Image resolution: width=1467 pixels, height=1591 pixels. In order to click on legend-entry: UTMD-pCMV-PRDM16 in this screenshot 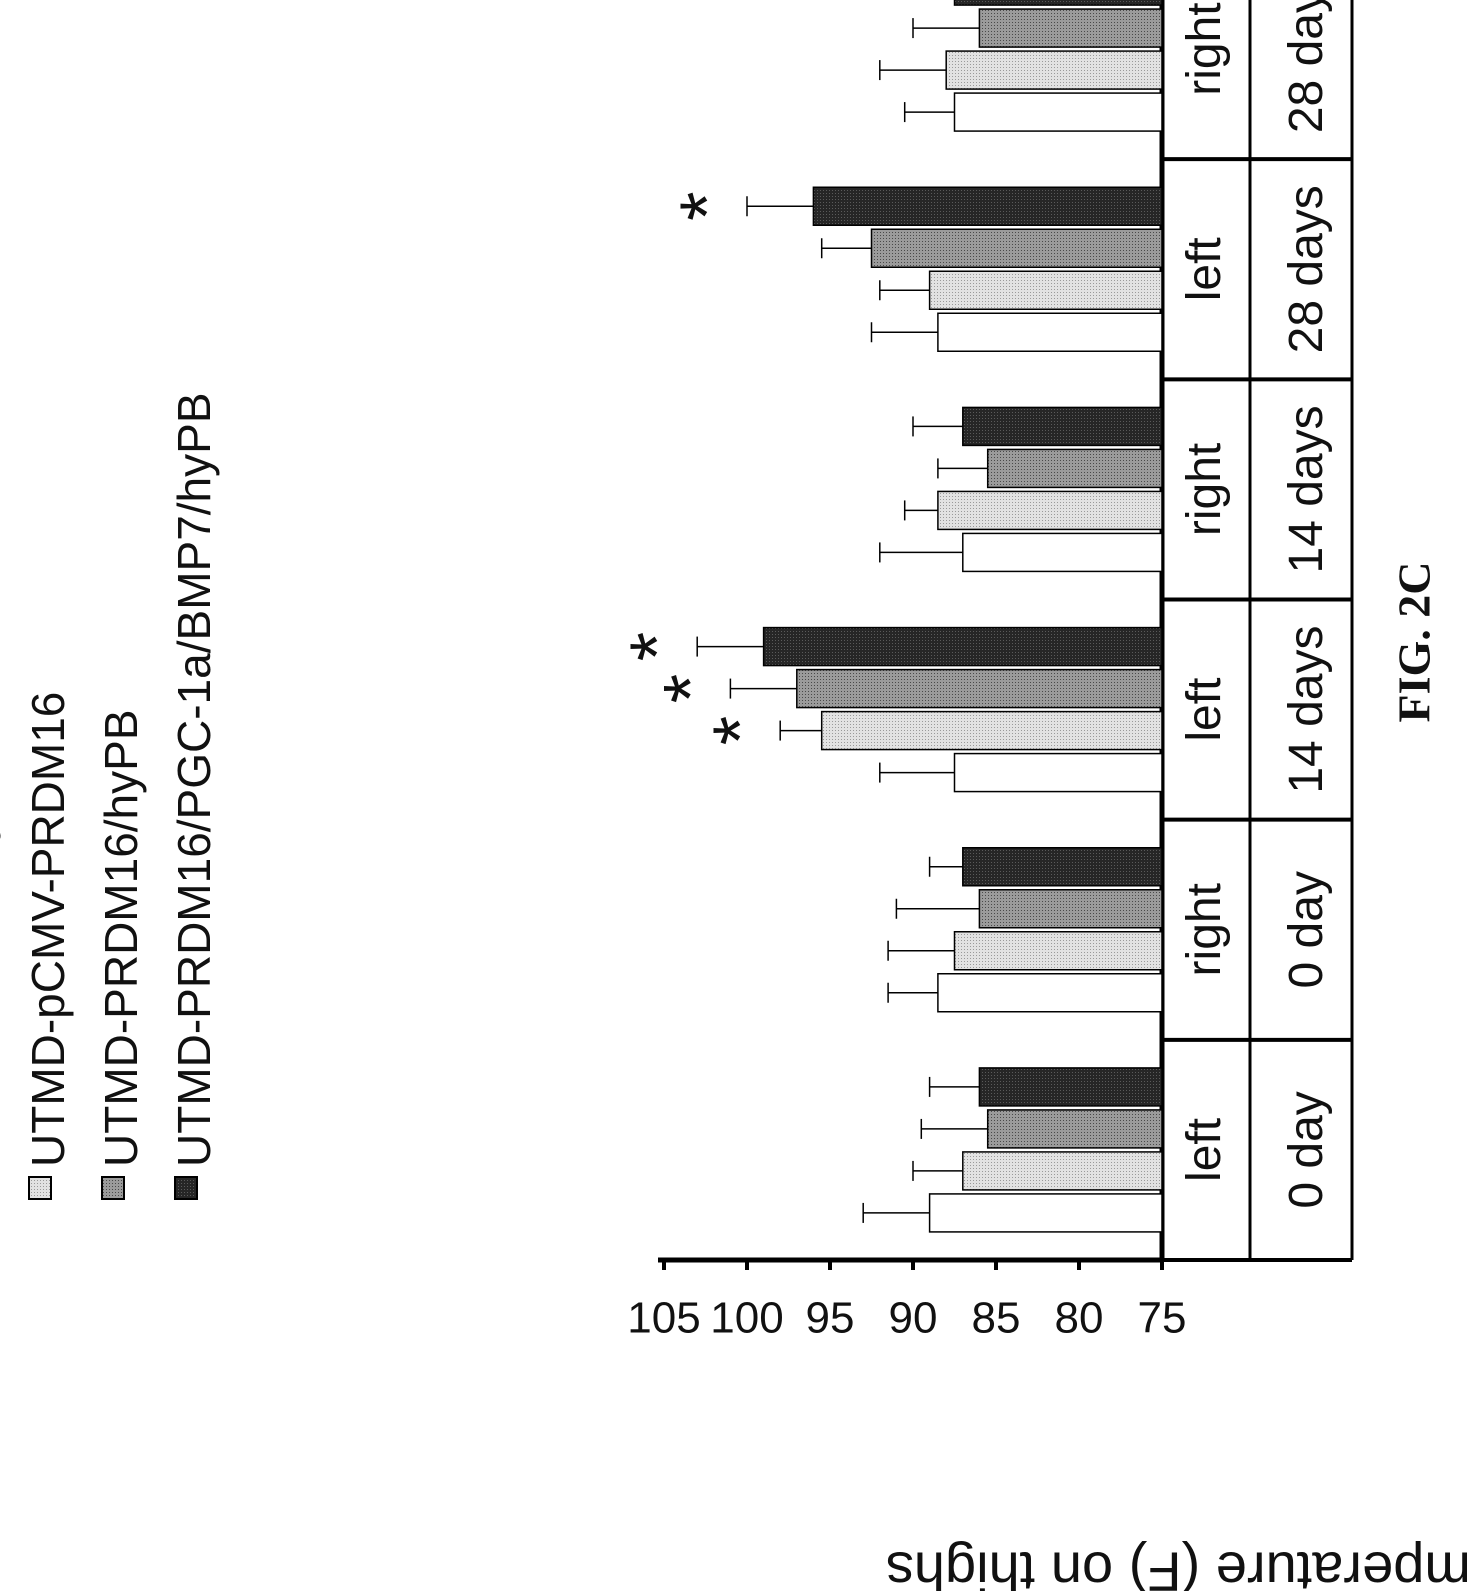, I will do `click(48, 929)`.